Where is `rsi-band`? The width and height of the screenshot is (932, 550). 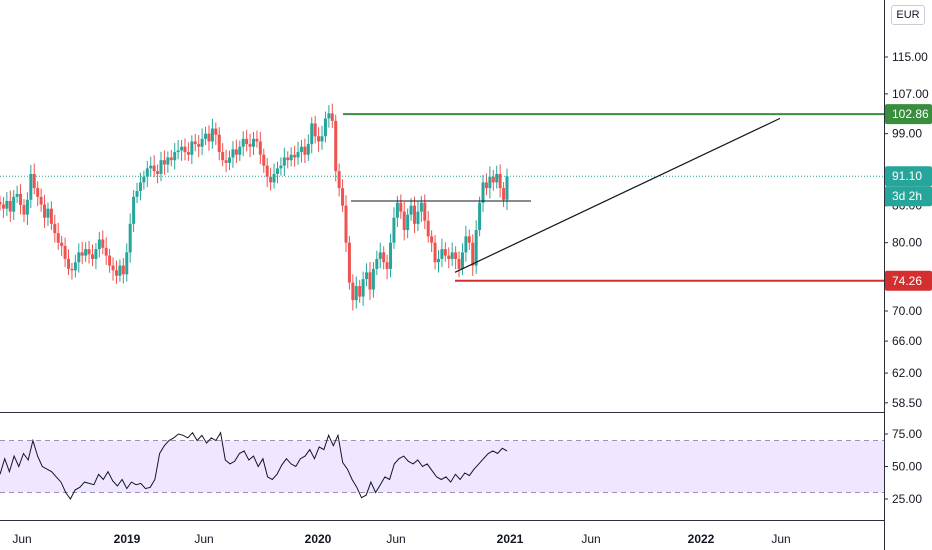
rsi-band is located at coordinates (442, 466).